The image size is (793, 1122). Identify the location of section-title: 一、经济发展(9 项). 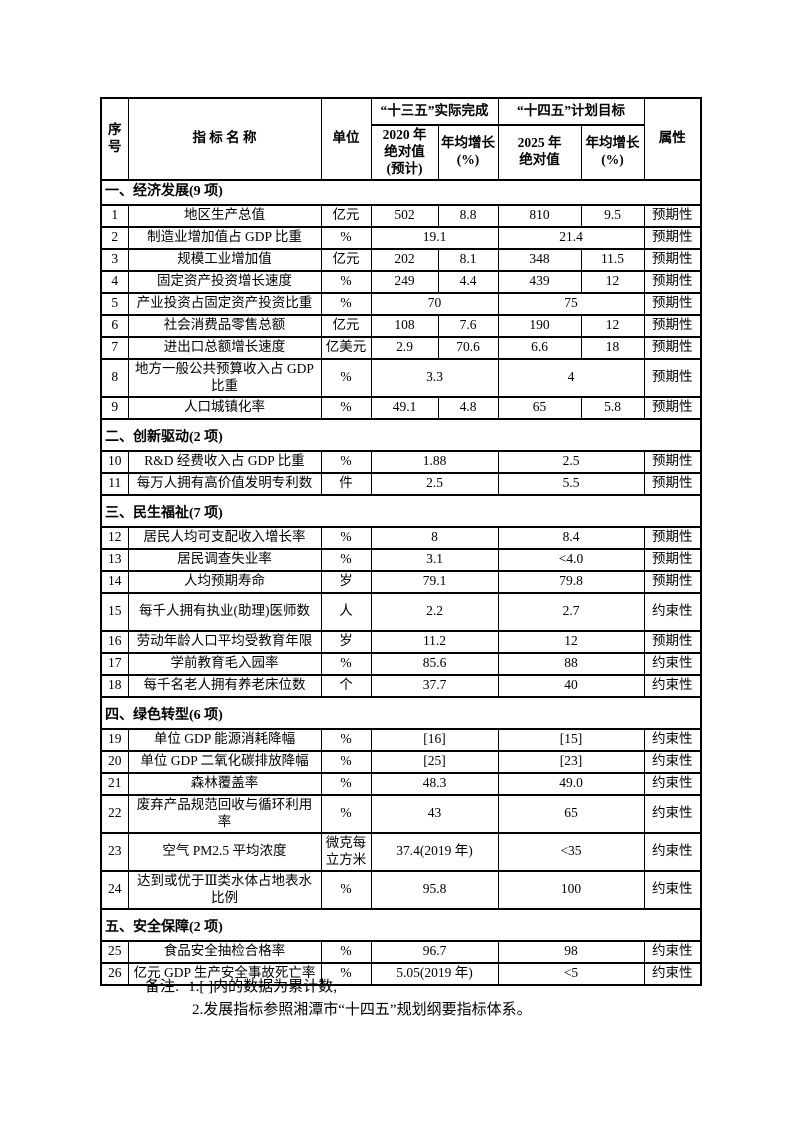
(401, 192).